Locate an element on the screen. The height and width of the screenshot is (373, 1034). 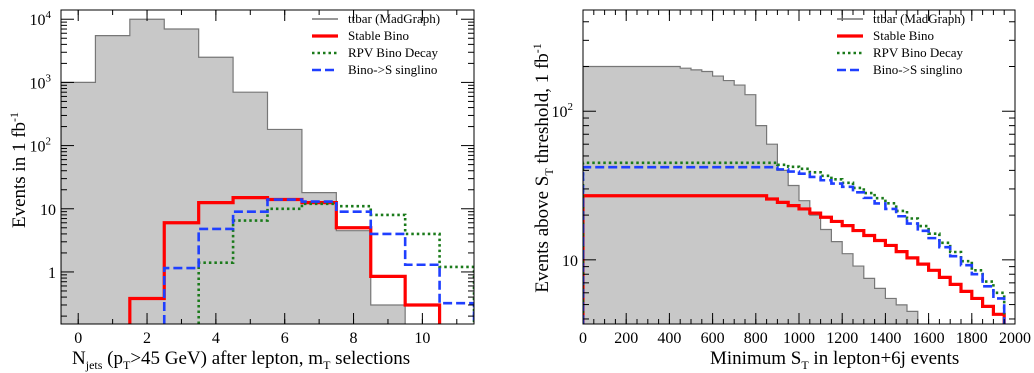
x-axis-label-left-part-3: T is located at coordinates (127, 365).